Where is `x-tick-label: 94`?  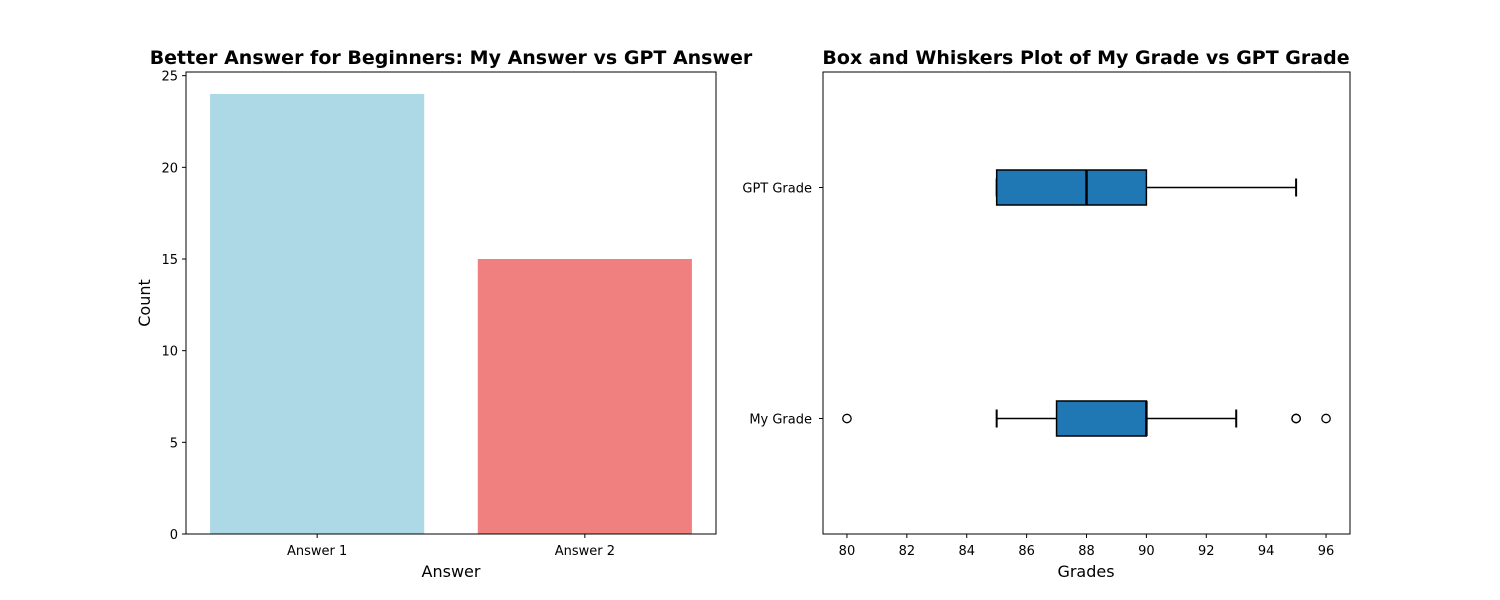 x-tick-label: 94 is located at coordinates (1266, 551).